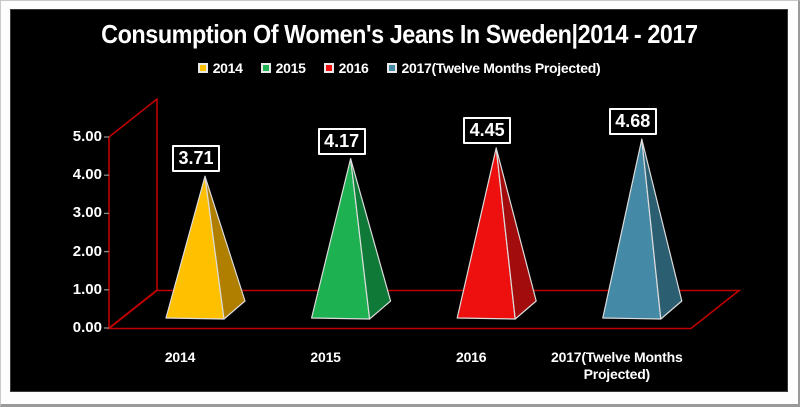  What do you see at coordinates (87, 251) in the screenshot?
I see `y-axis-tick-label: 2.00` at bounding box center [87, 251].